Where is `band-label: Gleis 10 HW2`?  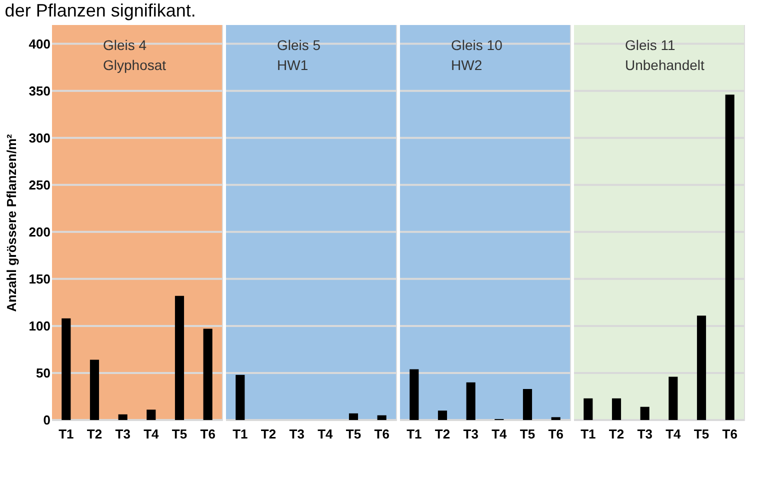
band-label: Gleis 10 HW2 is located at coordinates (477, 55).